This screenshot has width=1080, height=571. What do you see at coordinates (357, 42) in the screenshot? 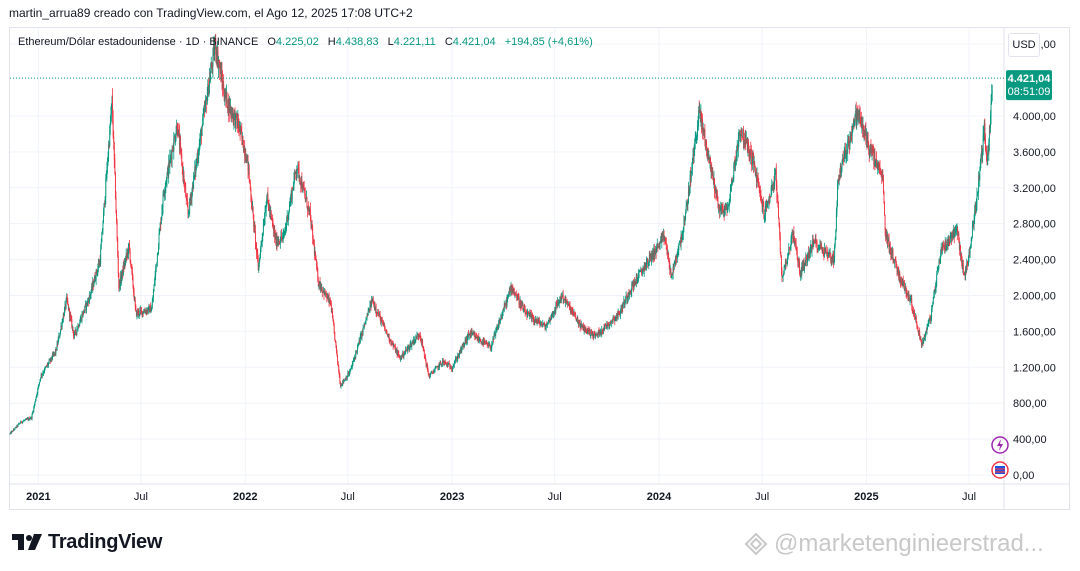
I see `high-value: 4.438,83` at bounding box center [357, 42].